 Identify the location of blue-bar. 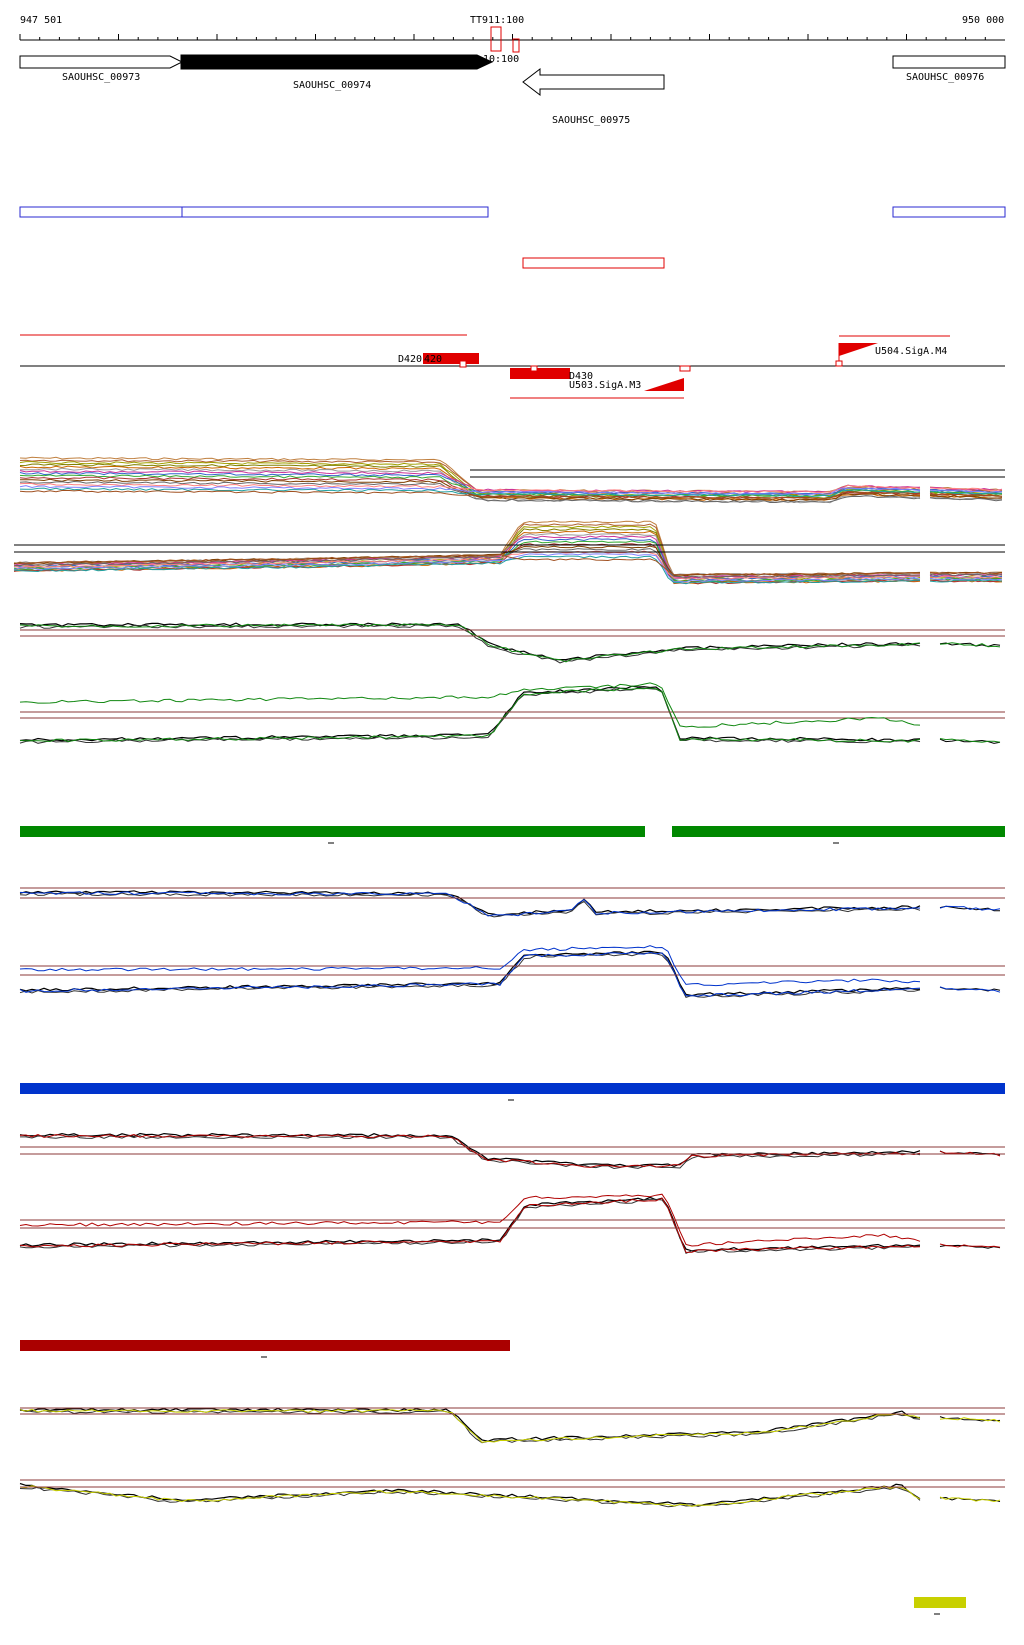
(512, 1088).